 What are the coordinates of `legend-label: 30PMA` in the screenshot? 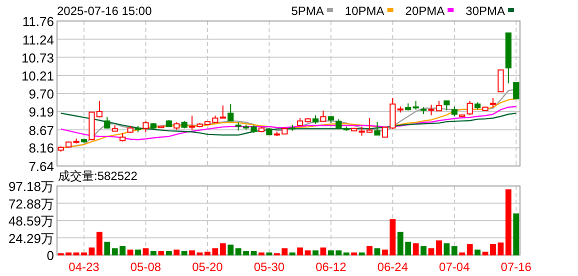 It's located at (485, 11).